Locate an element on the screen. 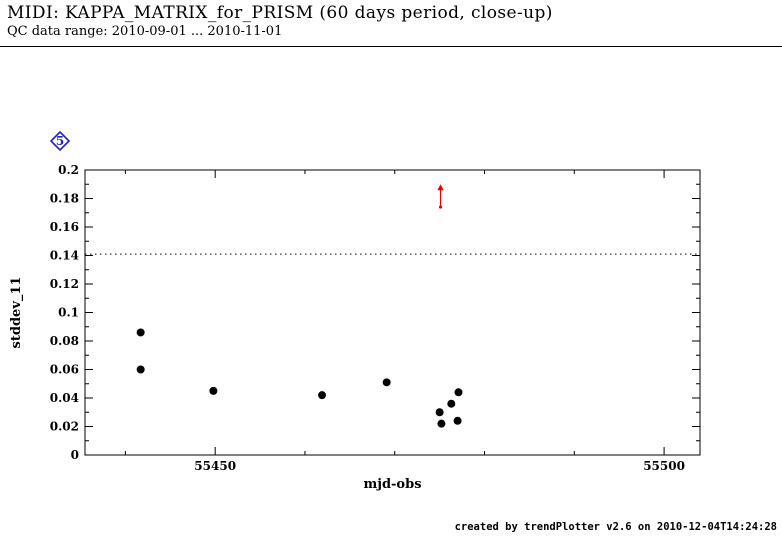 Image resolution: width=782 pixels, height=542 pixels. y-axis-label: stddev_11 is located at coordinates (16, 313).